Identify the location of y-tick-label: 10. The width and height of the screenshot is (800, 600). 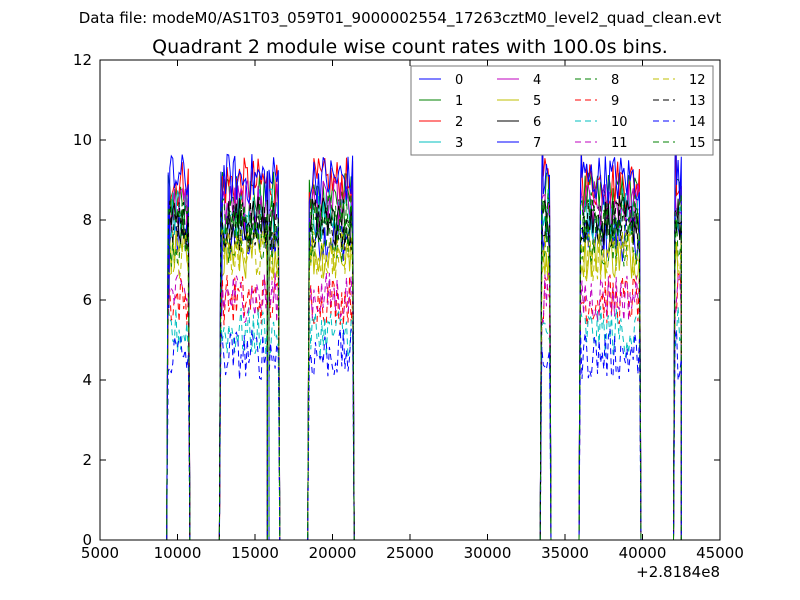
(82, 140).